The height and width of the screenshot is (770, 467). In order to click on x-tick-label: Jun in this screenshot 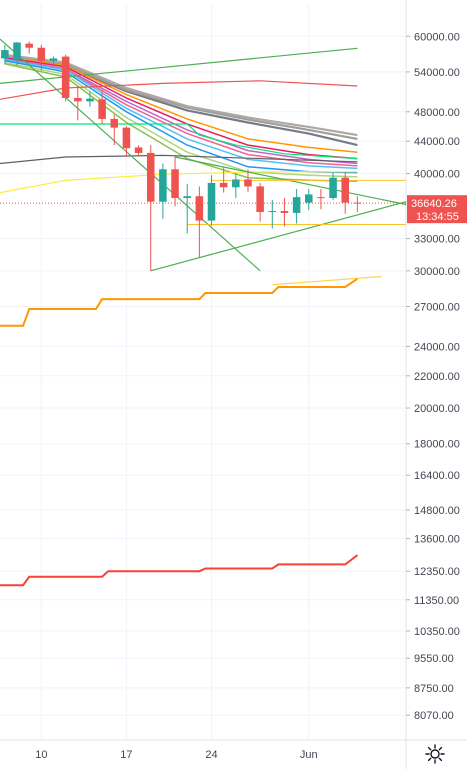, I will do `click(309, 755)`.